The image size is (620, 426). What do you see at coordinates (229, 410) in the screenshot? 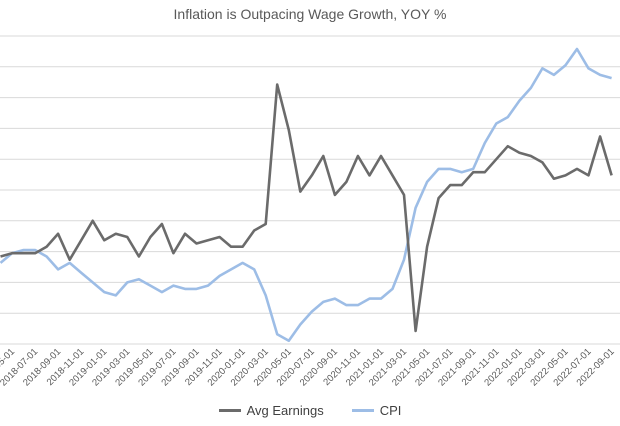
I see `legend-swatch-avg-earnings` at bounding box center [229, 410].